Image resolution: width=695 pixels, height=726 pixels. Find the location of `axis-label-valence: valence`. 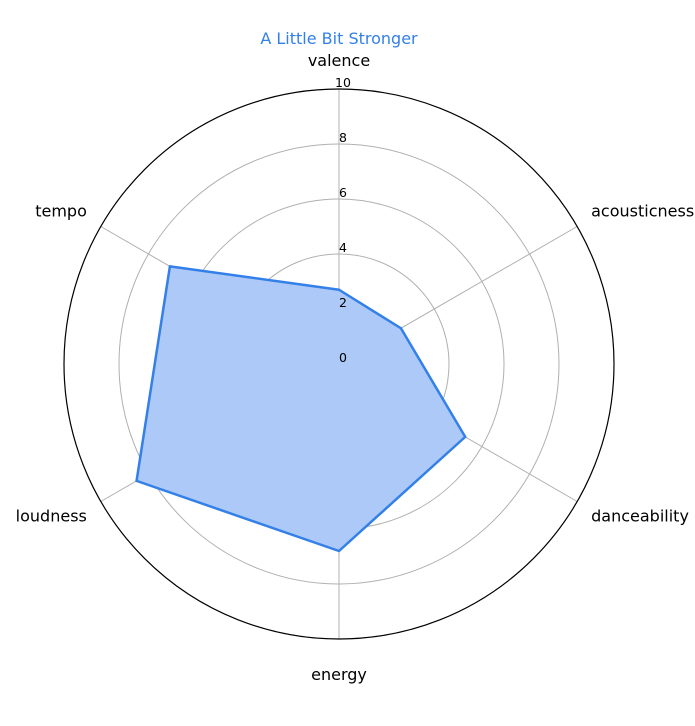

axis-label-valence: valence is located at coordinates (339, 60).